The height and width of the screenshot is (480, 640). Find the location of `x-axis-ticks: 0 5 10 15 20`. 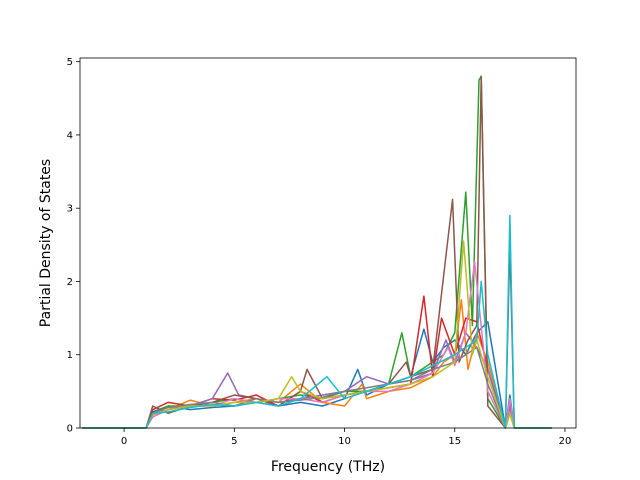

x-axis-ticks: 0 5 10 15 20 is located at coordinates (346, 437).